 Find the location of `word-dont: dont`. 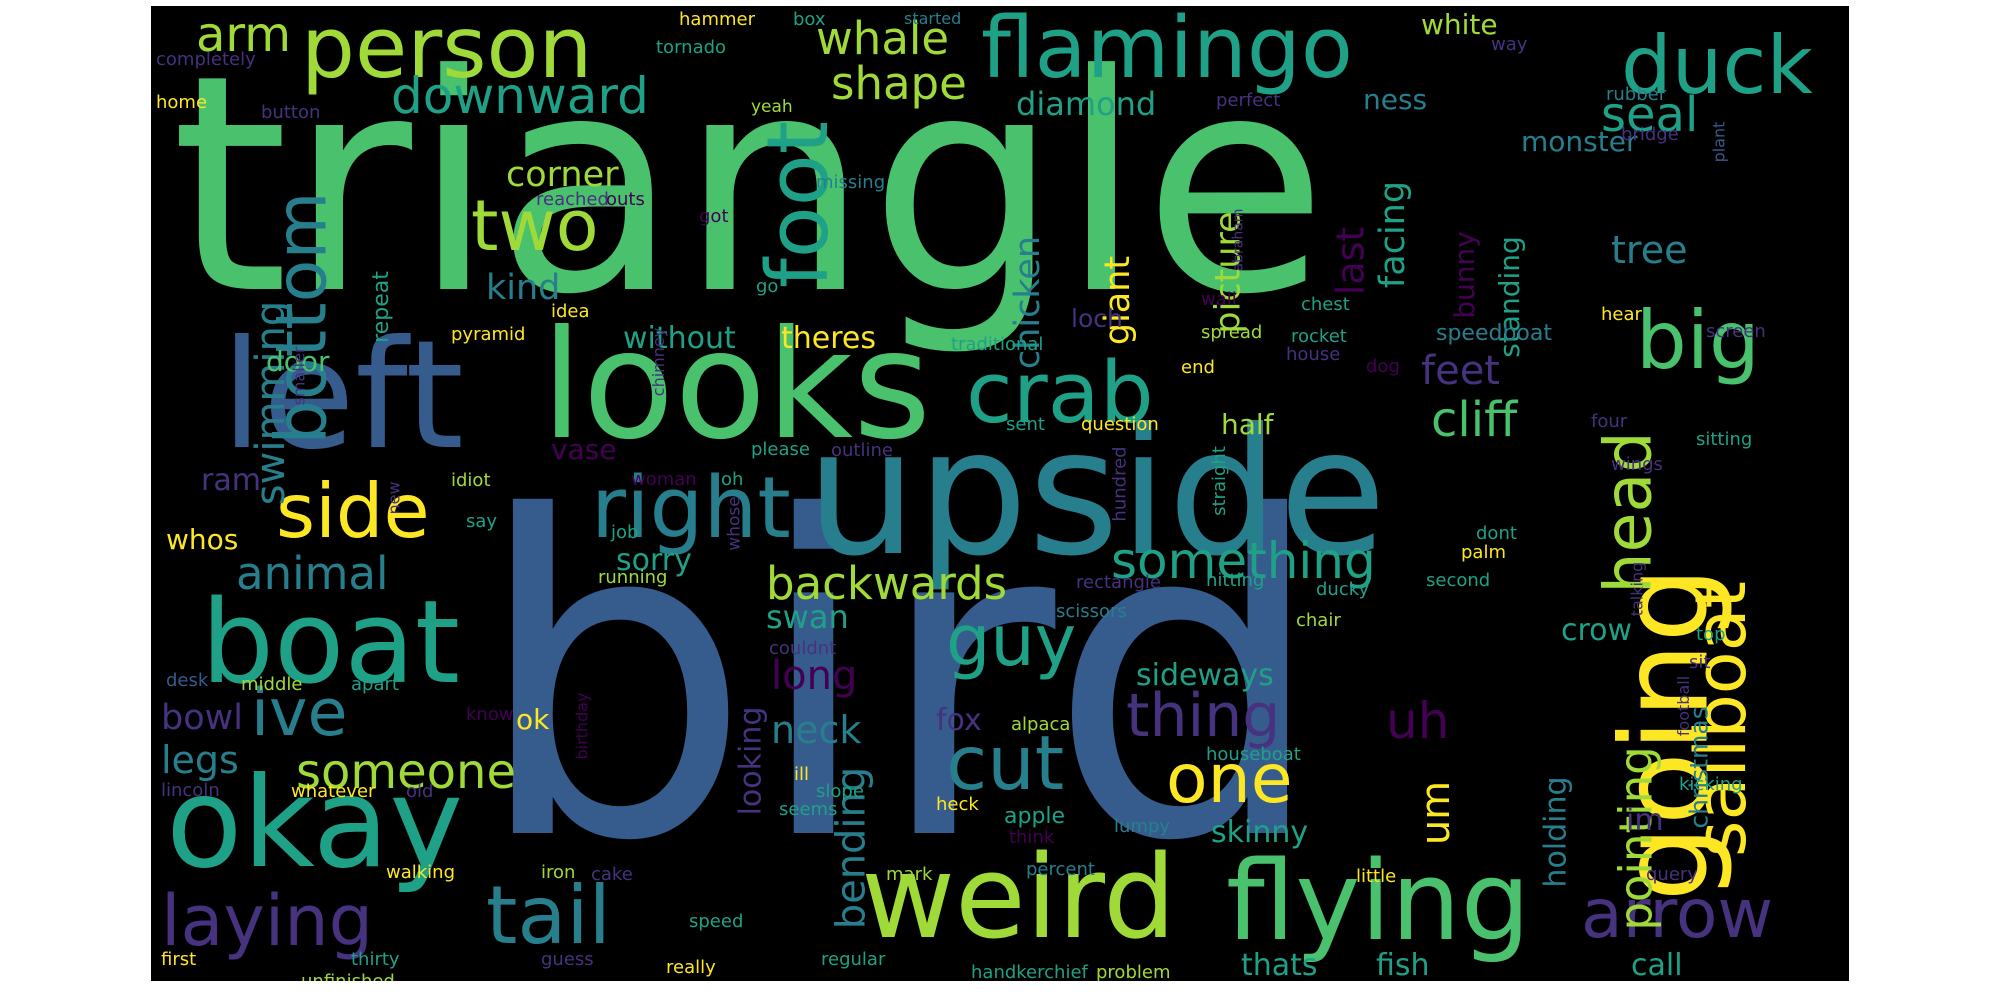

word-dont: dont is located at coordinates (1496, 533).